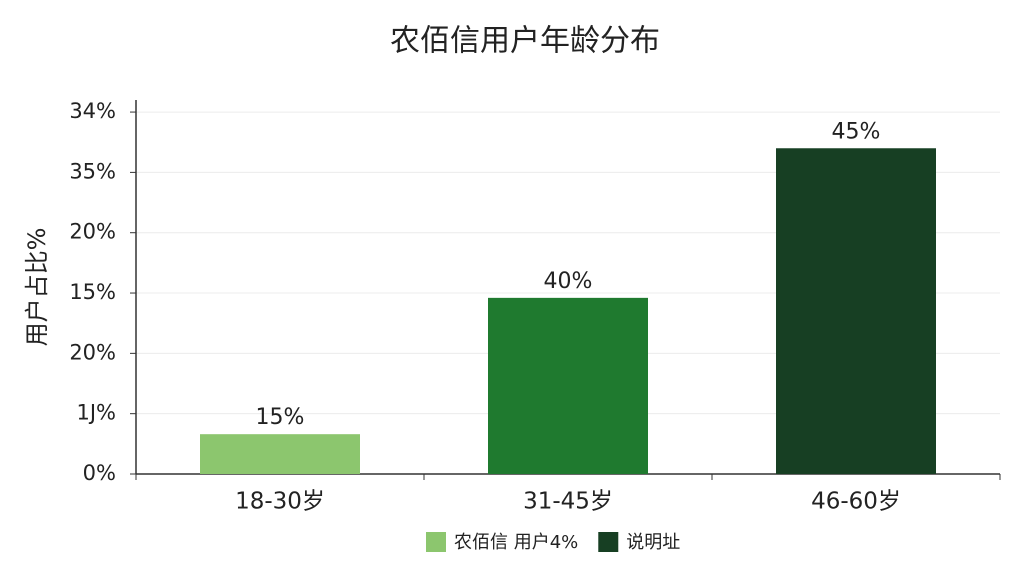  I want to click on bar-annotation: 40%, so click(568, 281).